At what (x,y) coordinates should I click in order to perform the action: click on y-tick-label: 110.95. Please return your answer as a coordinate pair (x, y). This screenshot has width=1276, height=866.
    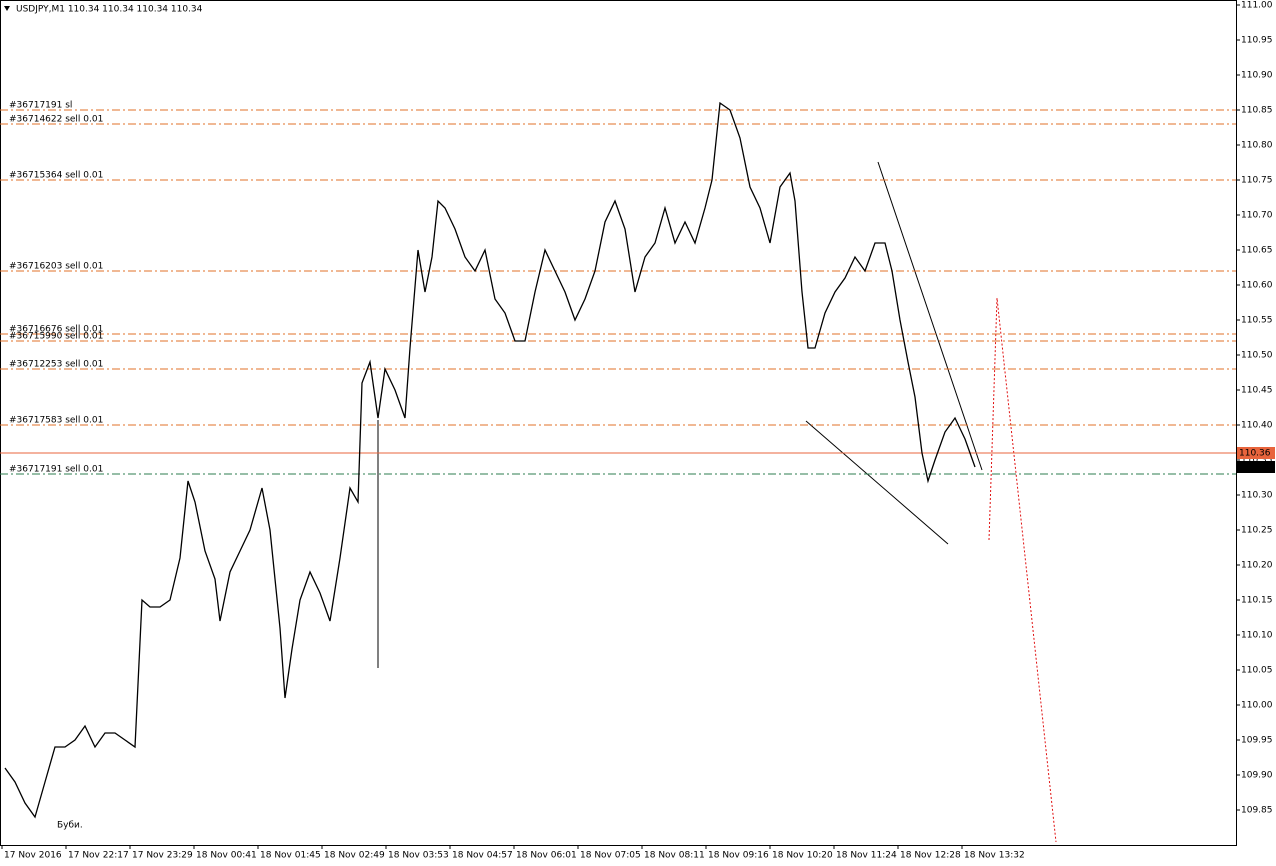
    Looking at the image, I should click on (1257, 41).